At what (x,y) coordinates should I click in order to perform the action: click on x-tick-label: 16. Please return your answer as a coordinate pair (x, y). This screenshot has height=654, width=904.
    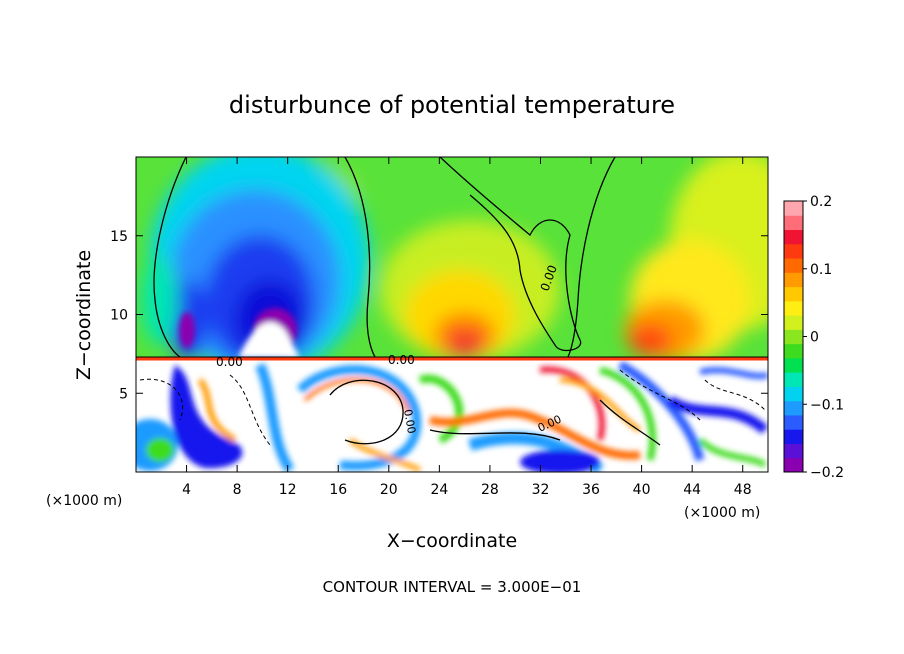
    Looking at the image, I should click on (338, 490).